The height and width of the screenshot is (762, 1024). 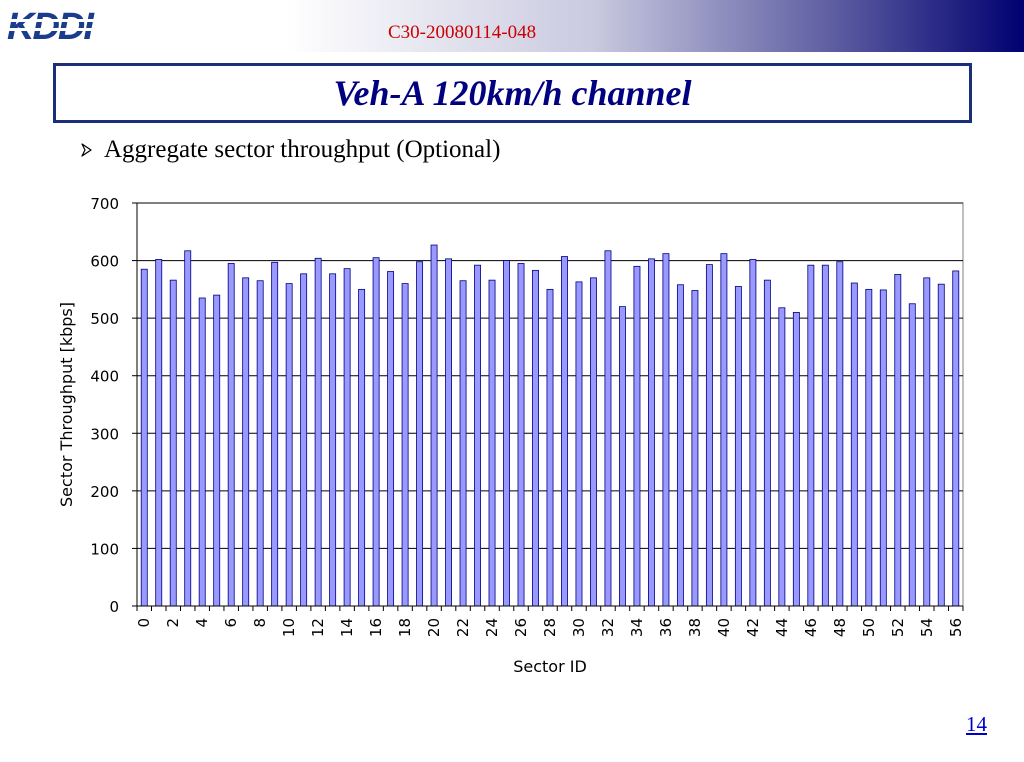 I want to click on page-number: 14, so click(x=976, y=724).